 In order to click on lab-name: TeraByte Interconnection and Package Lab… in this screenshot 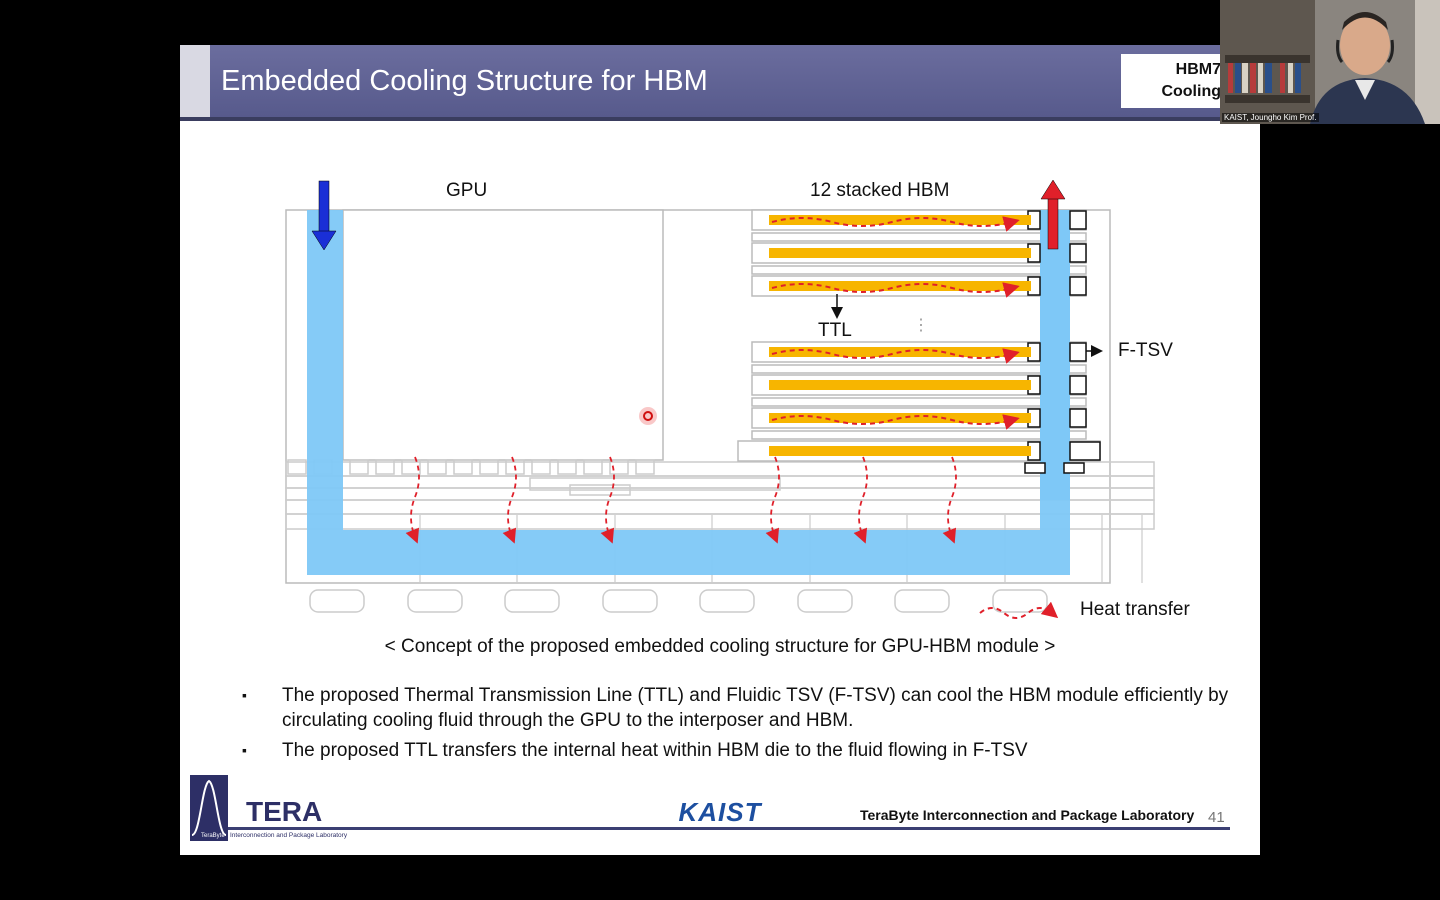, I will do `click(1027, 815)`.